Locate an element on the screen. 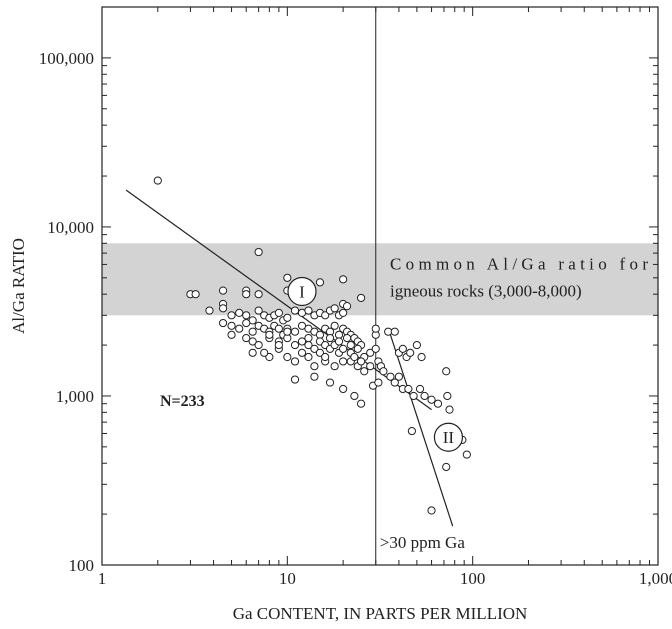  y-tick-label: 10,000 is located at coordinates (70, 227).